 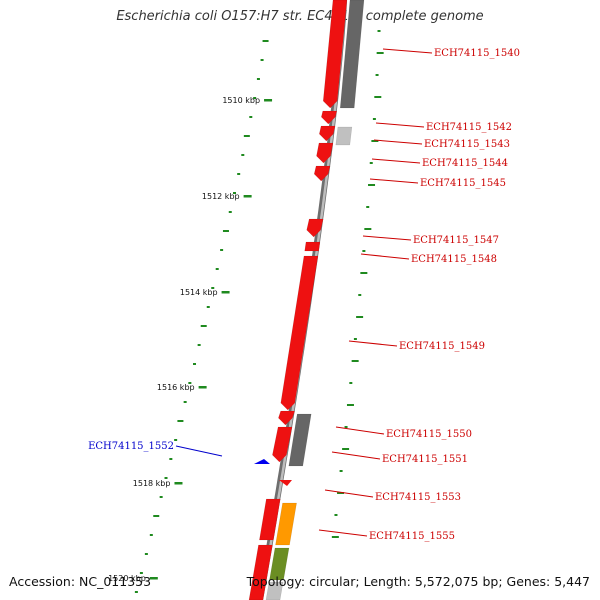 I want to click on accession-label: Accession: NC_011353, so click(x=80, y=581).